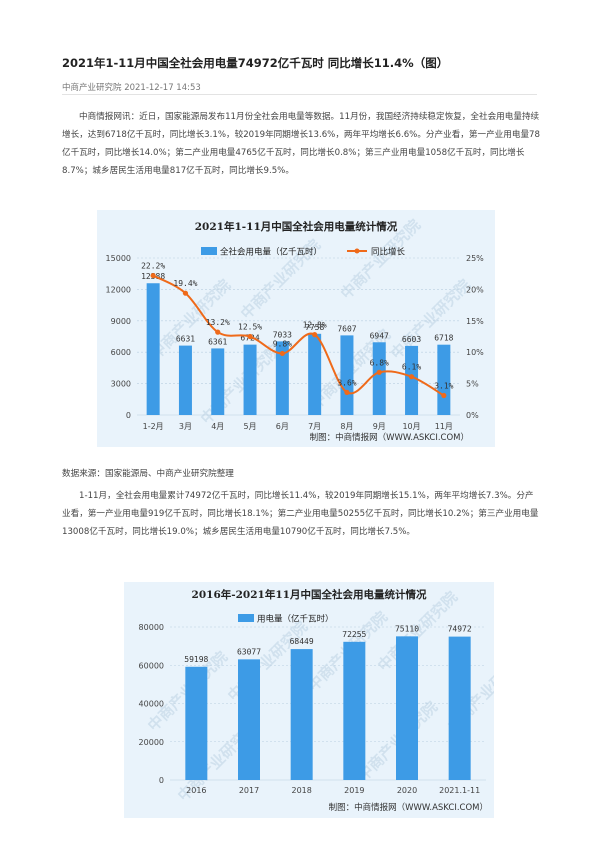  I want to click on line-value-label: 6.8%, so click(379, 362).